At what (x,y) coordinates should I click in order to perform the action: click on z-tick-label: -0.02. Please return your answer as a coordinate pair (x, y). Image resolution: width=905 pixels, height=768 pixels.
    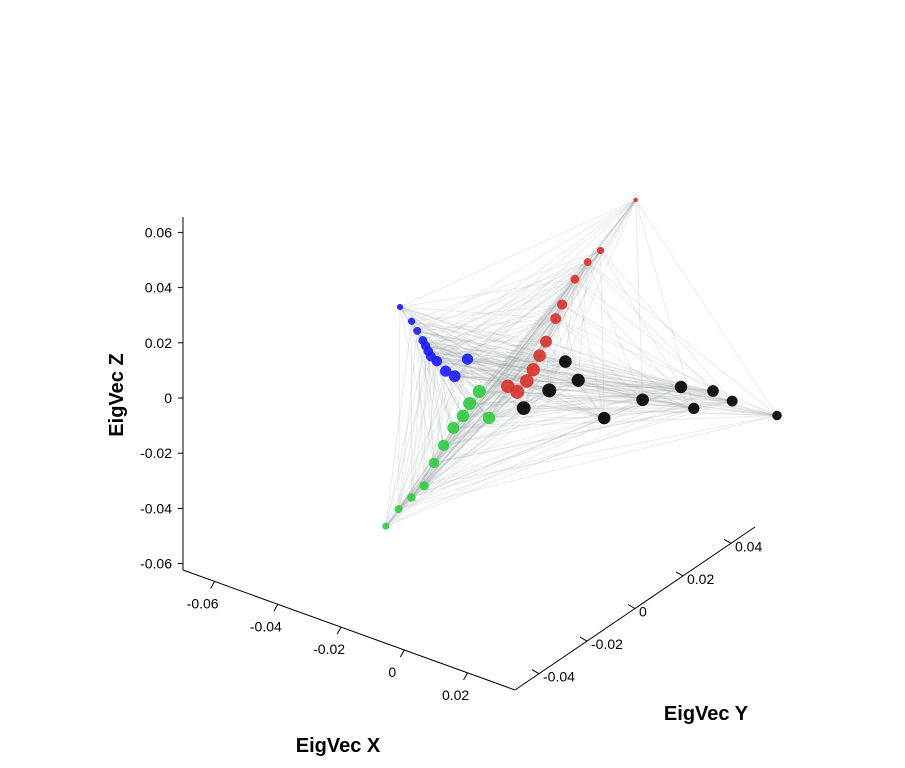
    Looking at the image, I should click on (156, 453).